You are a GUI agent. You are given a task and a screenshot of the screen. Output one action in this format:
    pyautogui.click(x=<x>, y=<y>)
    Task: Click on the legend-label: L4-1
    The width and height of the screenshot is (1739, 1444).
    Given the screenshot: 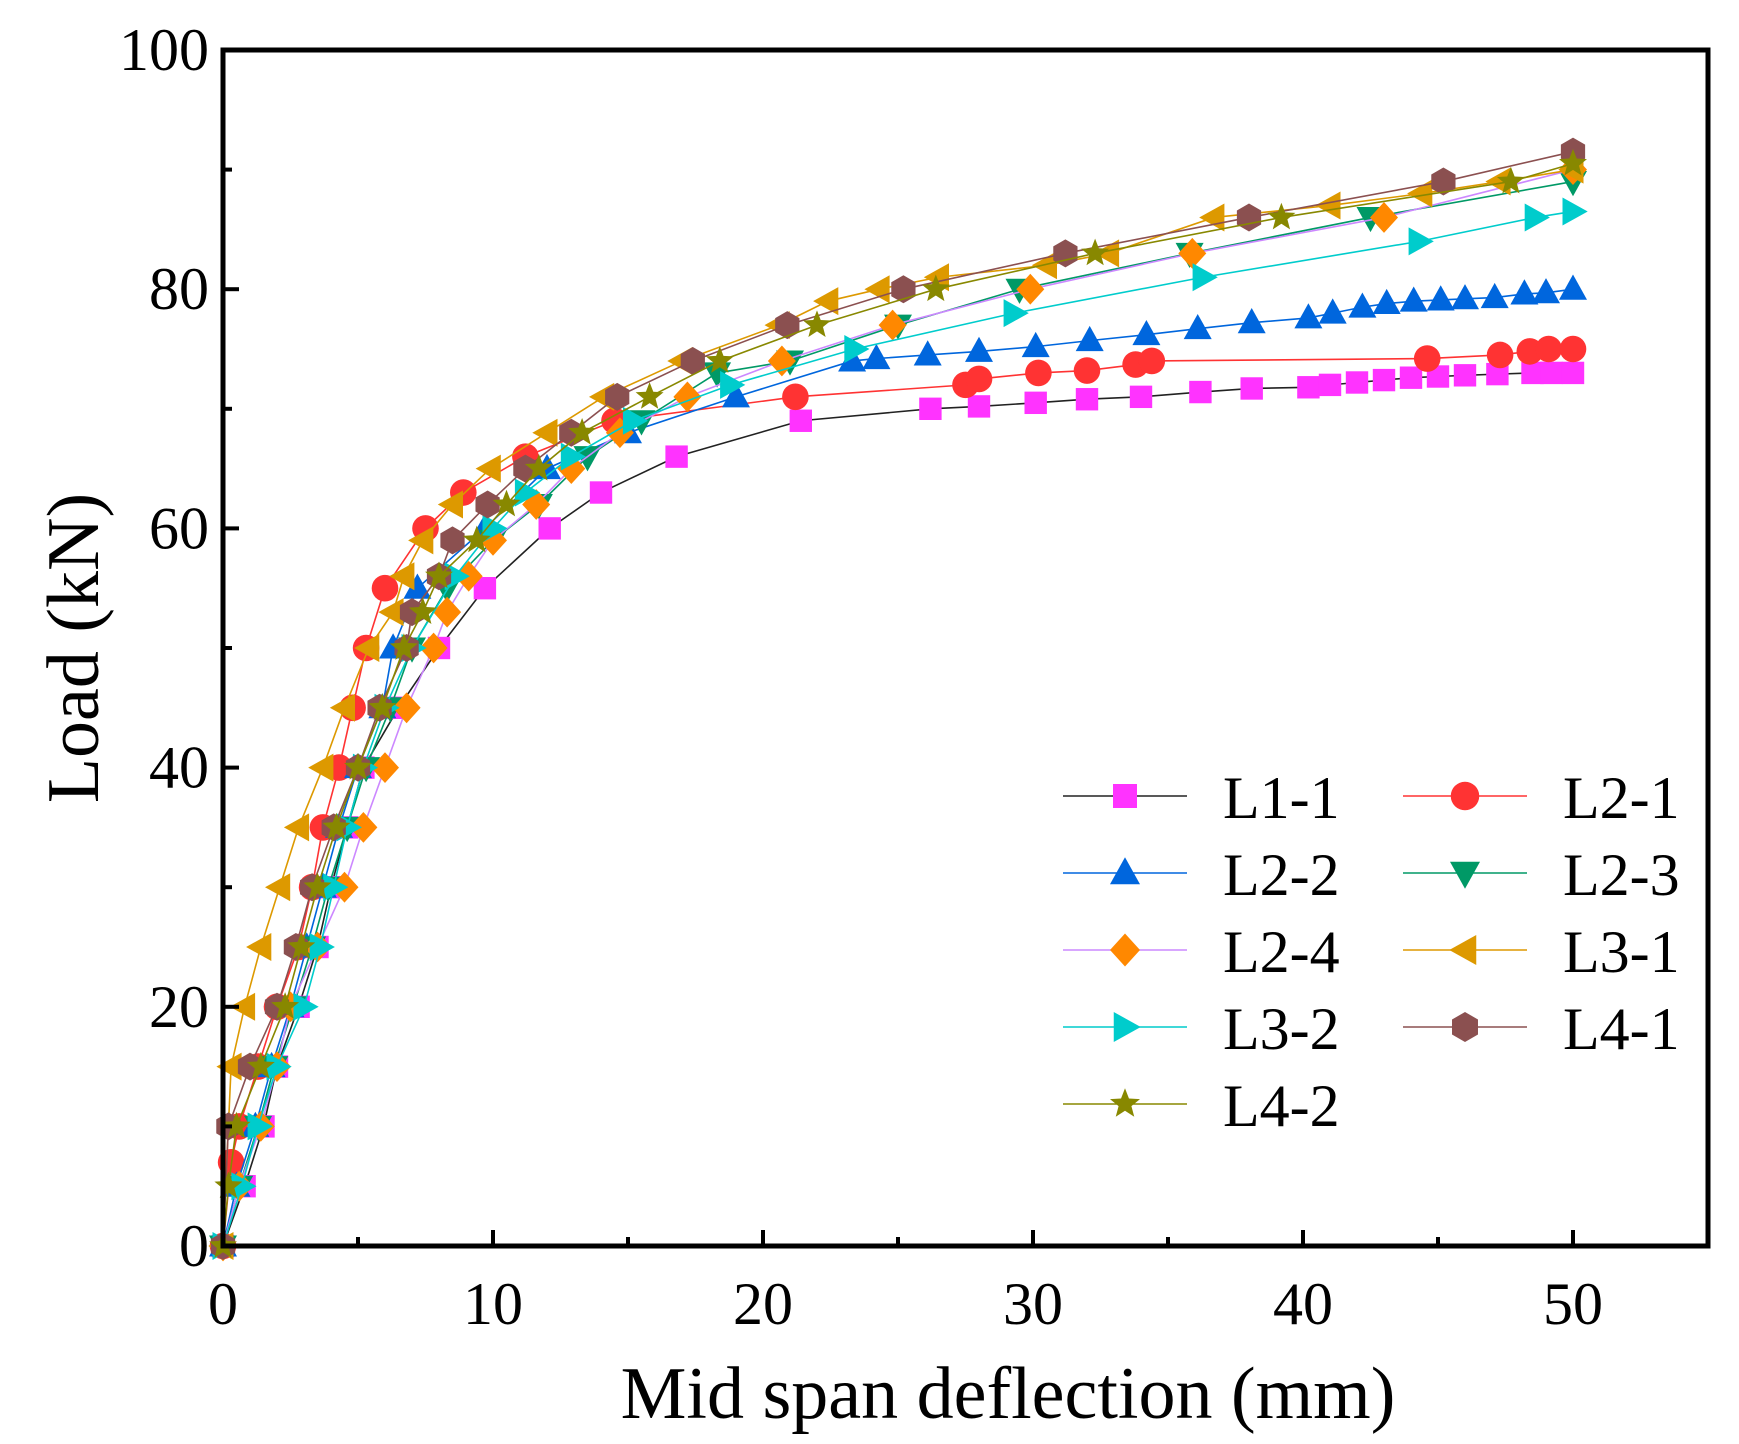 What is the action you would take?
    pyautogui.click(x=1621, y=1029)
    